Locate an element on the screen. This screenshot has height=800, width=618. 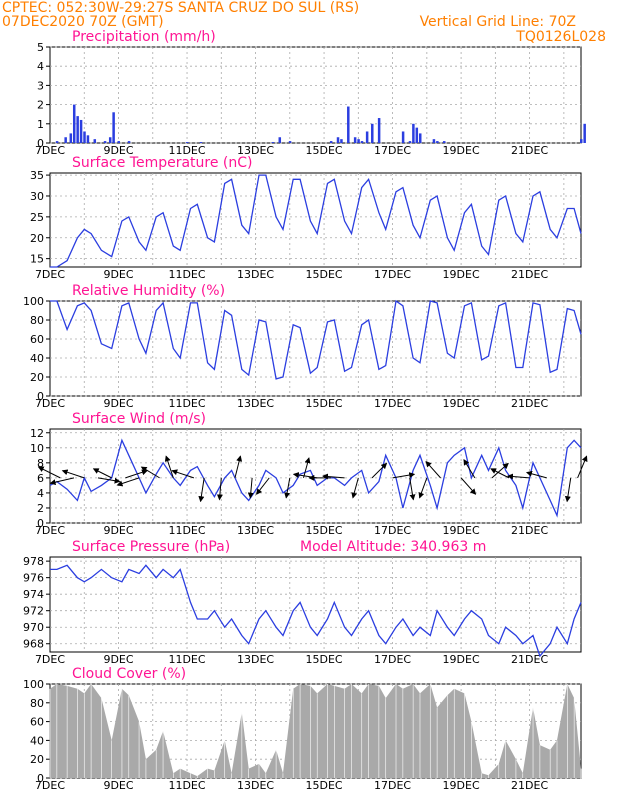
rh-x-tick-label: 19DEC is located at coordinates (461, 403).